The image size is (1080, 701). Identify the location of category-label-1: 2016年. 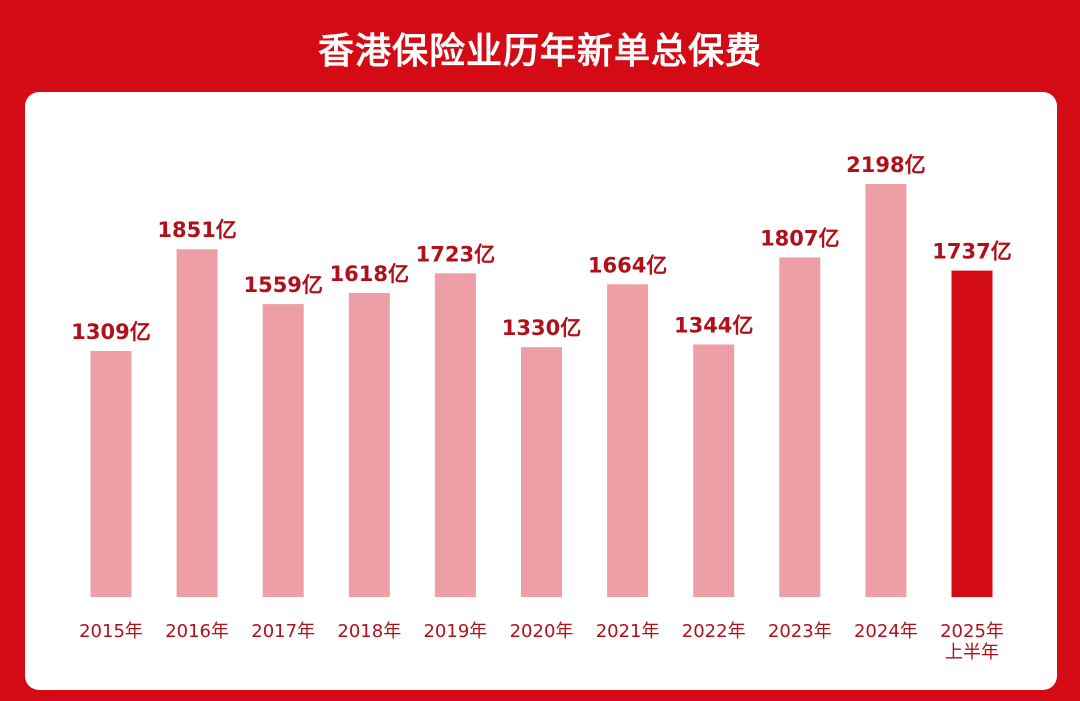
(197, 631).